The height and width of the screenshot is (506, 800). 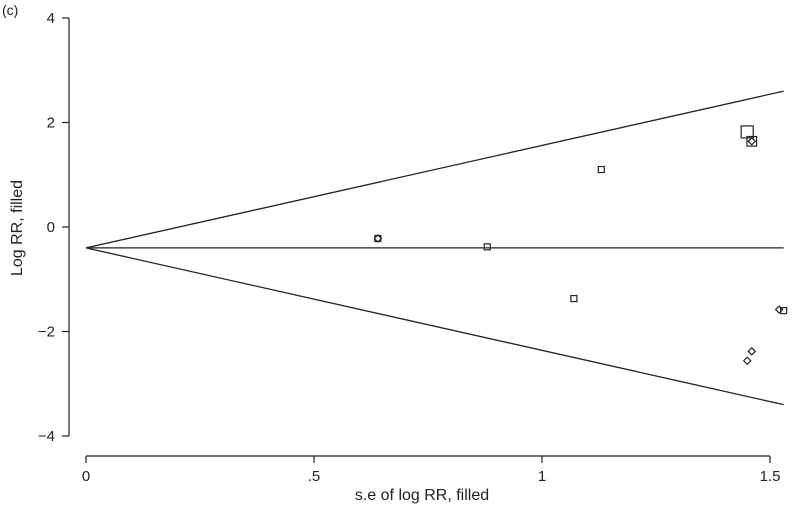 What do you see at coordinates (51, 18) in the screenshot?
I see `y-tick-label: 4` at bounding box center [51, 18].